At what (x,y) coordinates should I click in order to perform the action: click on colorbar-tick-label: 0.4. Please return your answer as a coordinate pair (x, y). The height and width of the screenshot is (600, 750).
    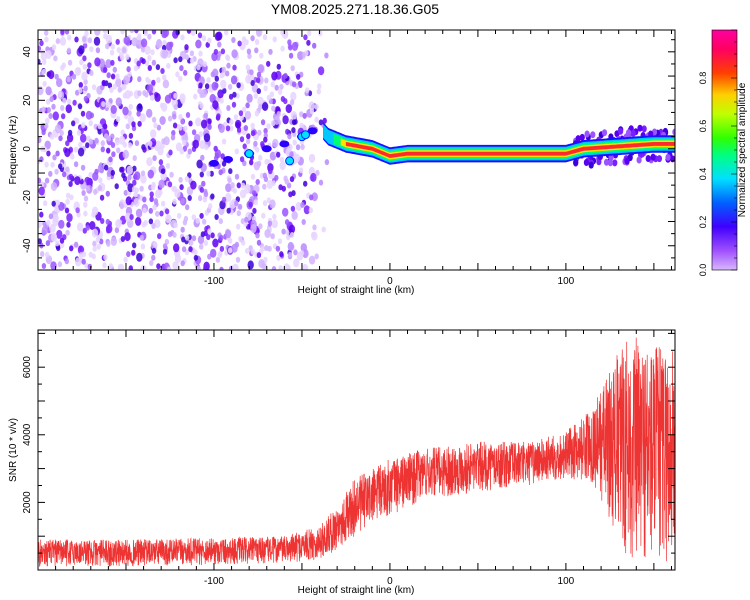
    Looking at the image, I should click on (703, 174).